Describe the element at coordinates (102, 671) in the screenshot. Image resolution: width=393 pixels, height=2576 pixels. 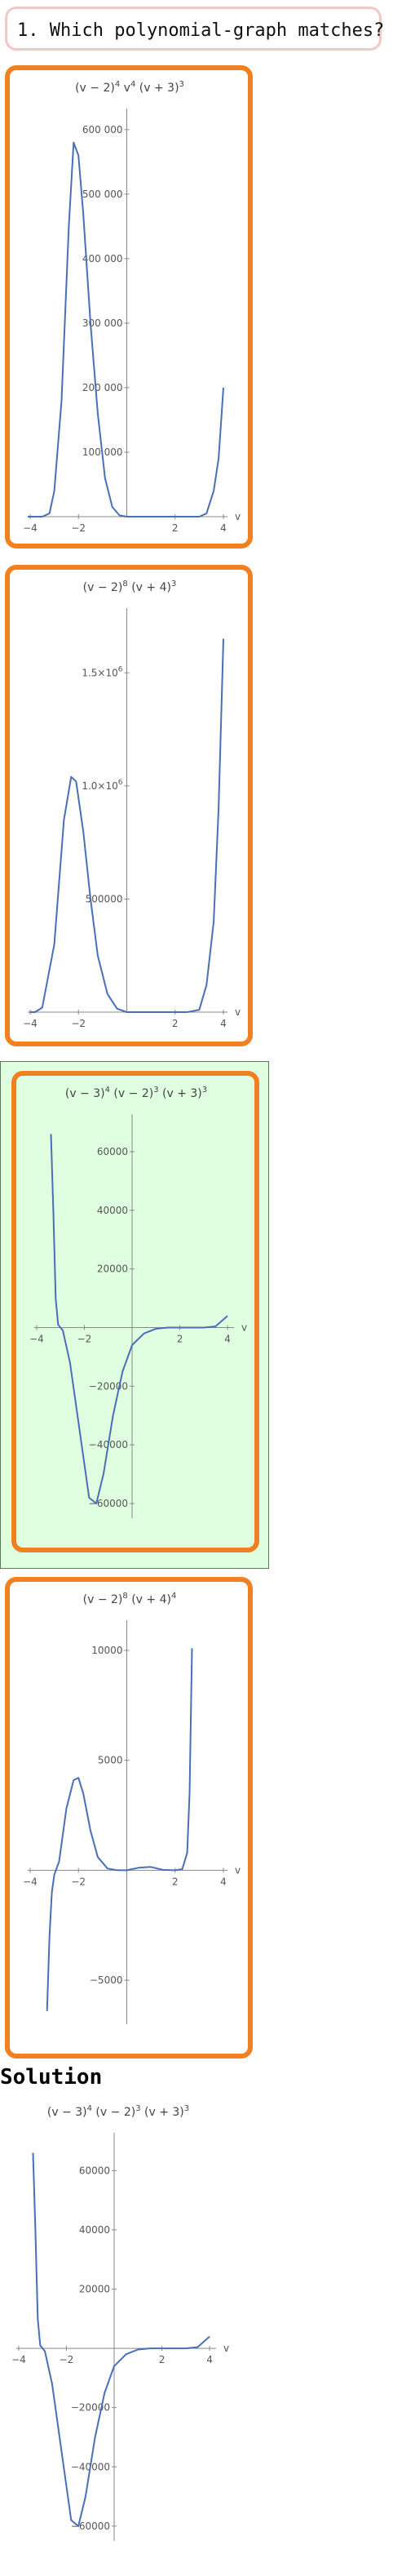
I see `y-tick-label: 1.5×10⁶` at that location.